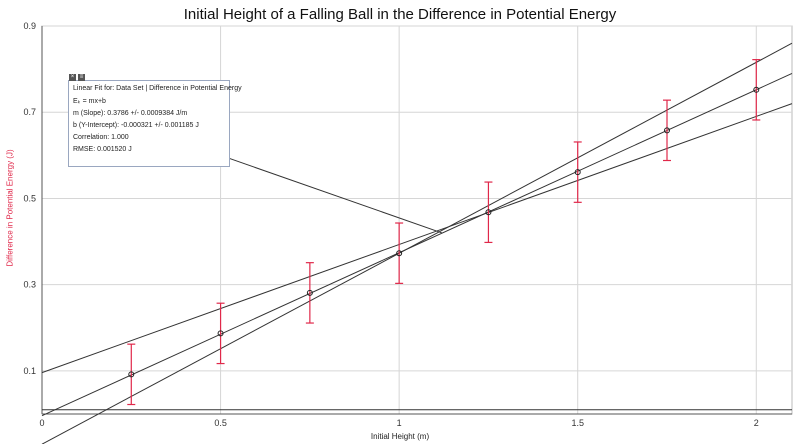 Image resolution: width=800 pixels, height=444 pixels. I want to click on x-tick-label: 0.5, so click(220, 423).